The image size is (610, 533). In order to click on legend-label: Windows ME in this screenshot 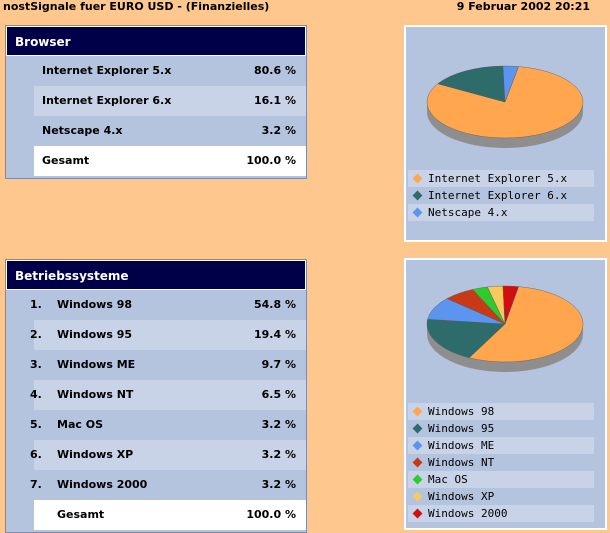, I will do `click(461, 445)`.